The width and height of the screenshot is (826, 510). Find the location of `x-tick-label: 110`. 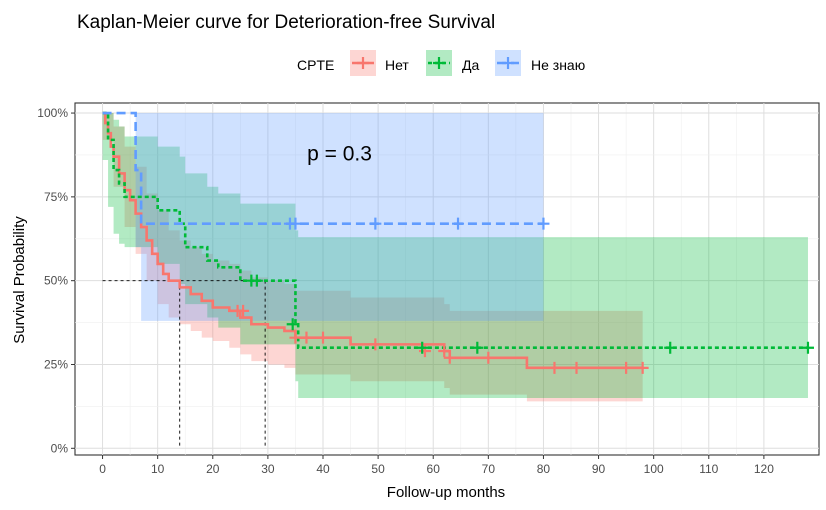

x-tick-label: 110 is located at coordinates (708, 469).